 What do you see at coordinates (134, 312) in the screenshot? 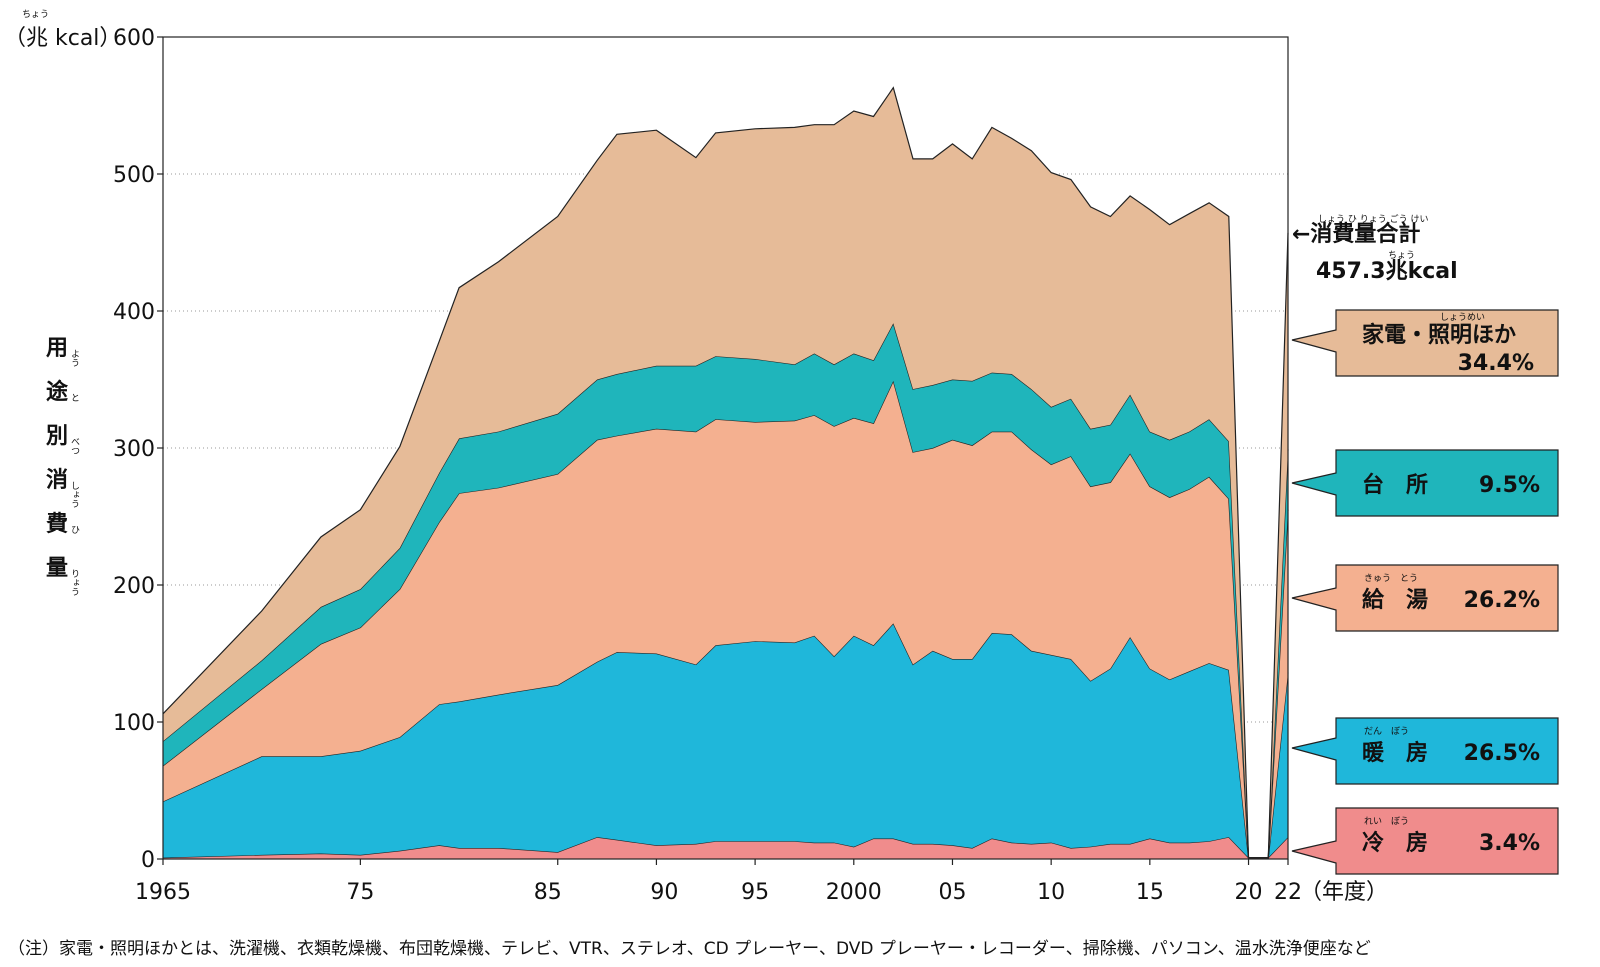
I see `y-tick-label: 400` at bounding box center [134, 312].